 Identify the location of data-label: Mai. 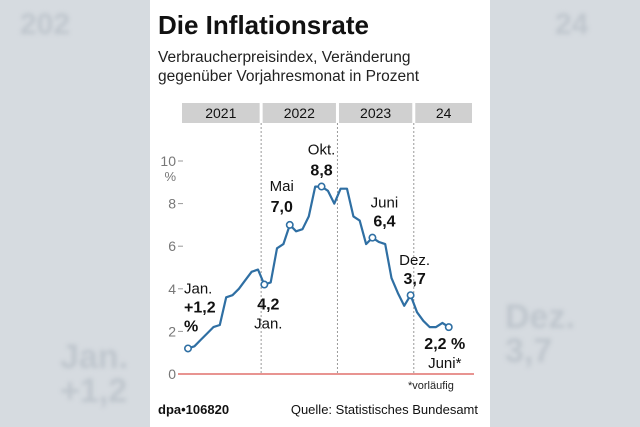
(282, 186).